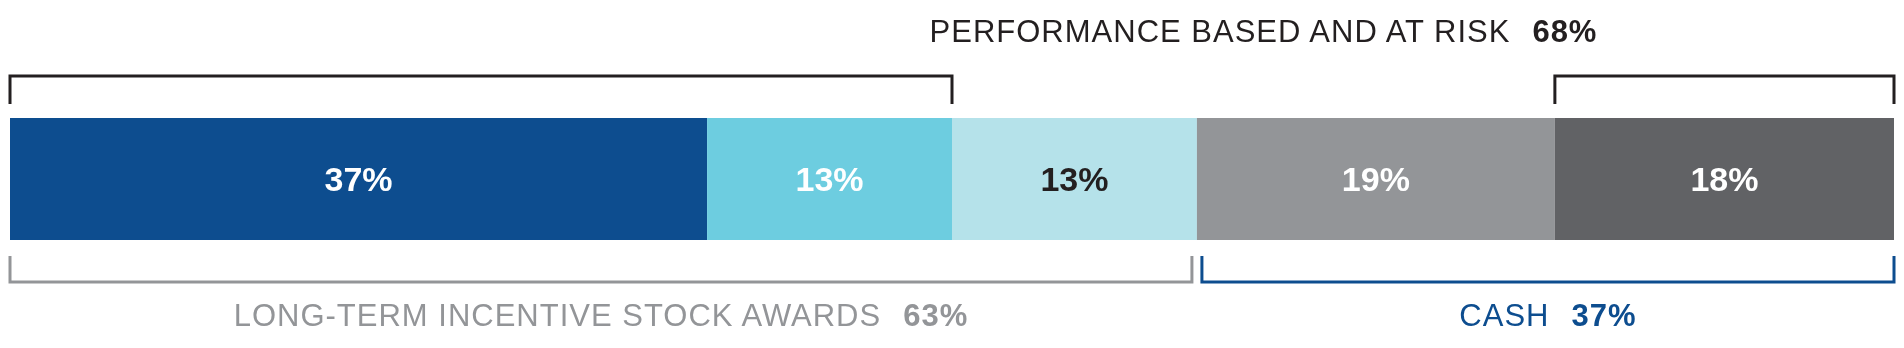 This screenshot has height=348, width=1904. What do you see at coordinates (601, 315) in the screenshot?
I see `text: LONG-TERM INCENTIVE STOCK AWARDS 63%` at bounding box center [601, 315].